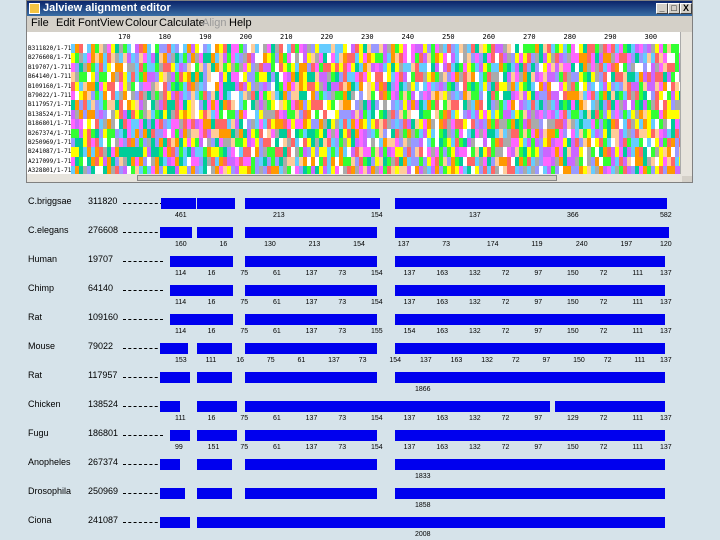 This screenshot has width=720, height=540. I want to click on scrollbar-thumb, so click(347, 178).